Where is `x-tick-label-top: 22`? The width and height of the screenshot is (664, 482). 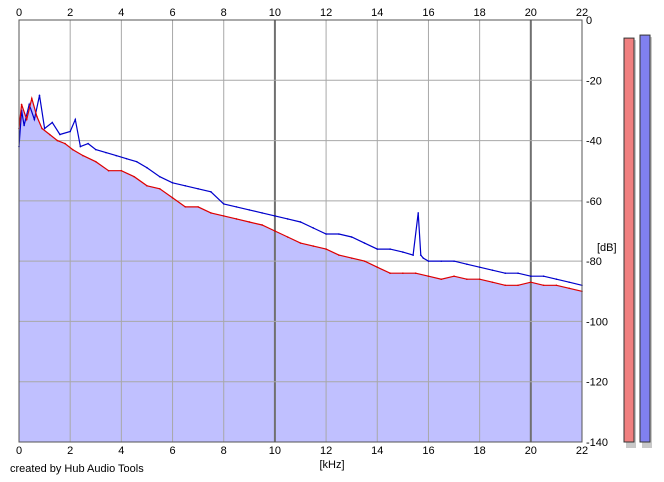
x-tick-label-top: 22 is located at coordinates (582, 13).